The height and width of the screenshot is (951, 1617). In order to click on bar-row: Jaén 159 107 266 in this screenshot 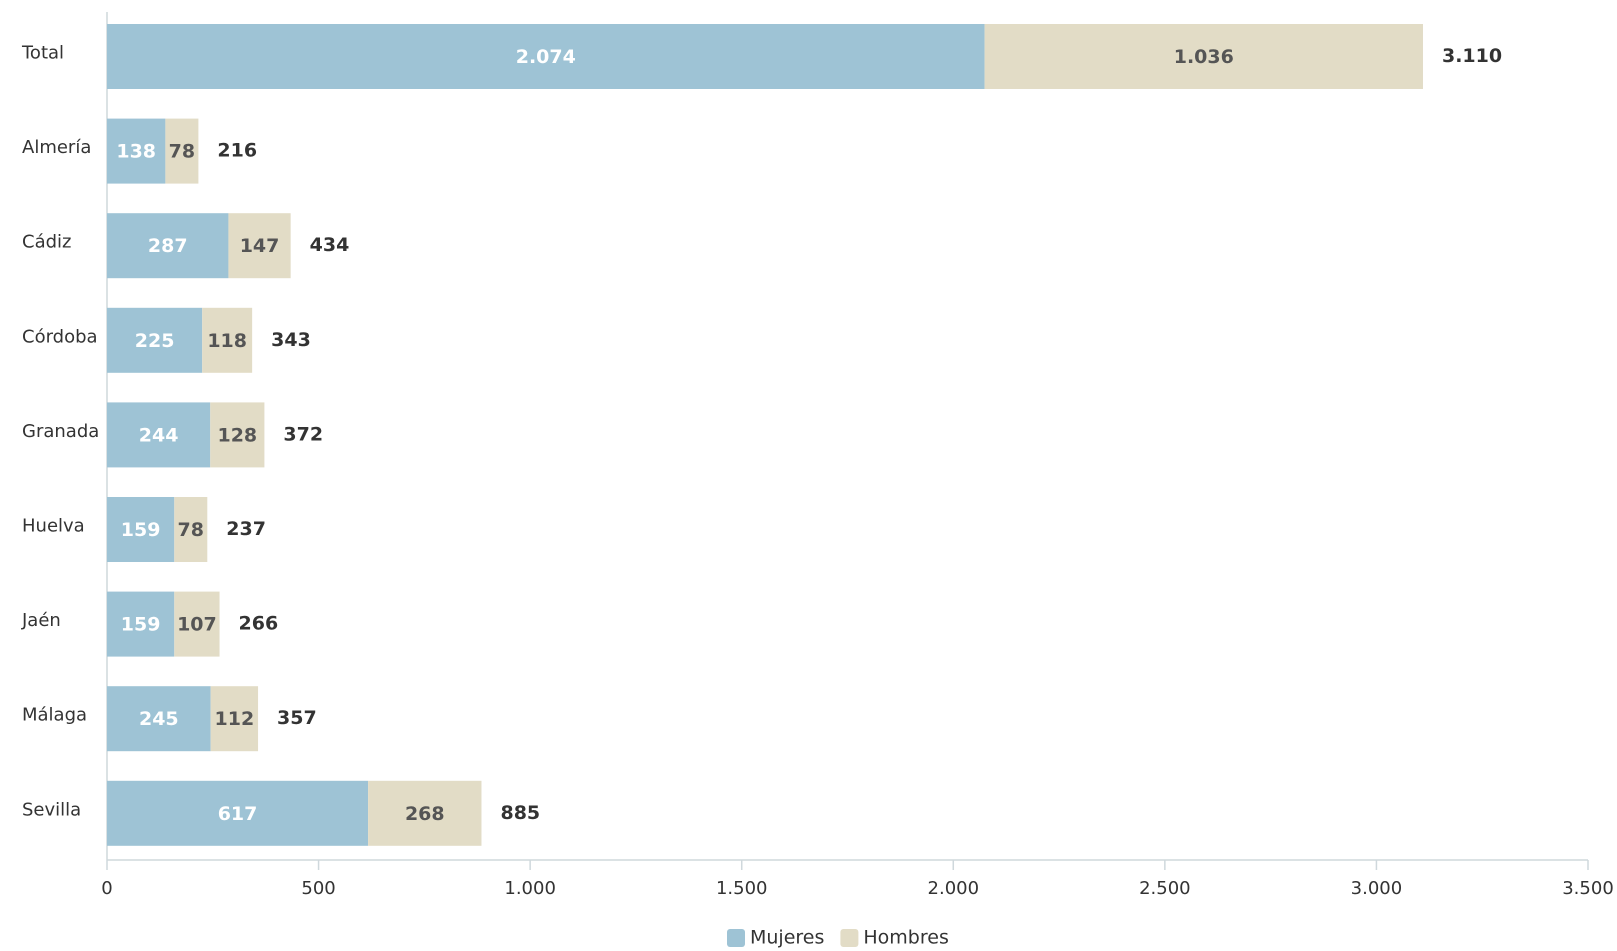, I will do `click(150, 624)`.